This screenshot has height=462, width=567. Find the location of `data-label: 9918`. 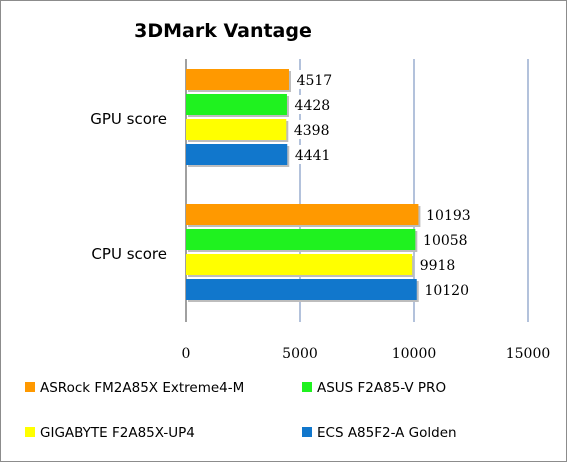

data-label: 9918 is located at coordinates (438, 266).